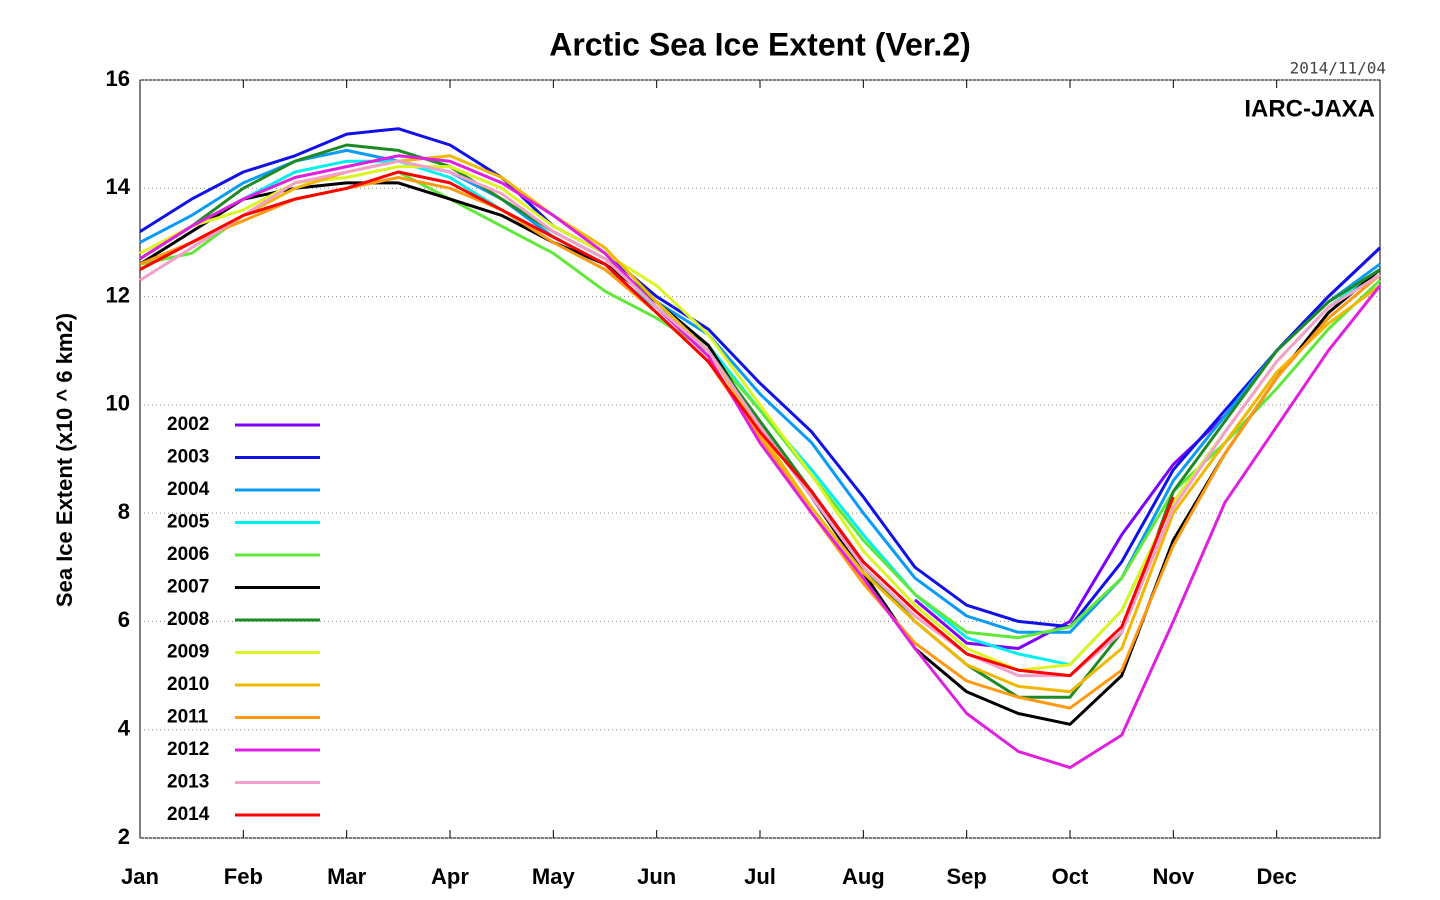  What do you see at coordinates (188, 457) in the screenshot?
I see `legend-label: 2003` at bounding box center [188, 457].